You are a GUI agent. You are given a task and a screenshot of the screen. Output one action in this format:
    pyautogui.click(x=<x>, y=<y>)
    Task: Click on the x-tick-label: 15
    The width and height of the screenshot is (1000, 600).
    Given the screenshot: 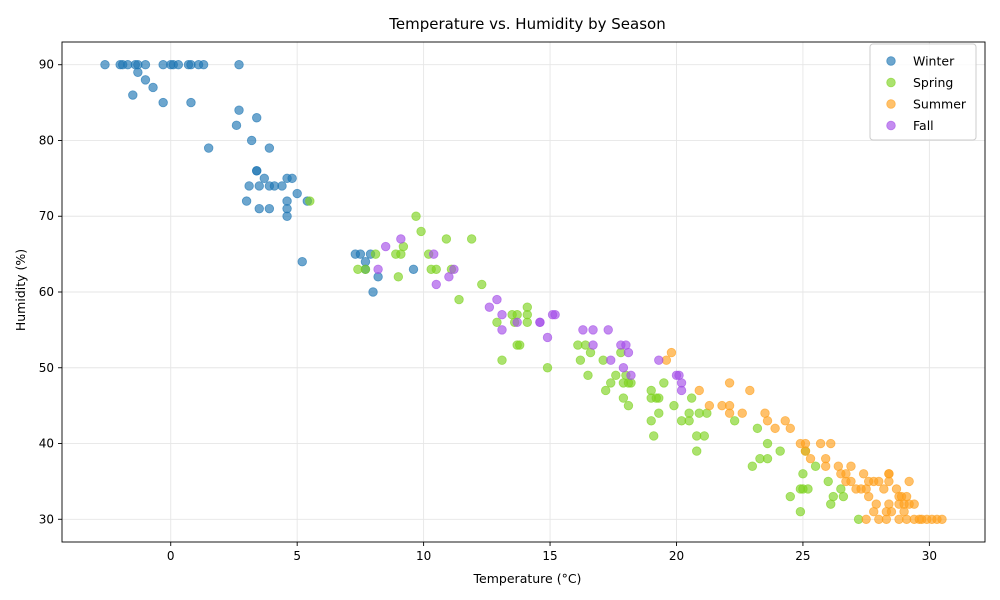 What is the action you would take?
    pyautogui.click(x=549, y=556)
    